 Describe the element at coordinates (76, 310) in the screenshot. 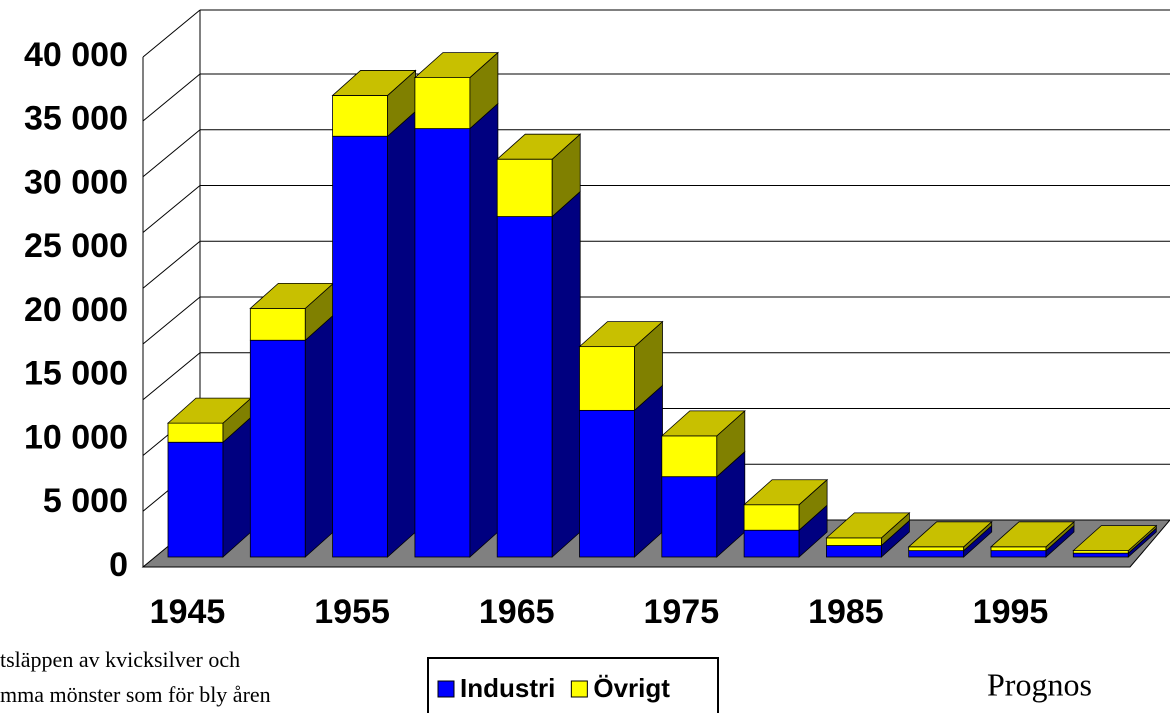

I see `y-tick-label: 20 000` at that location.